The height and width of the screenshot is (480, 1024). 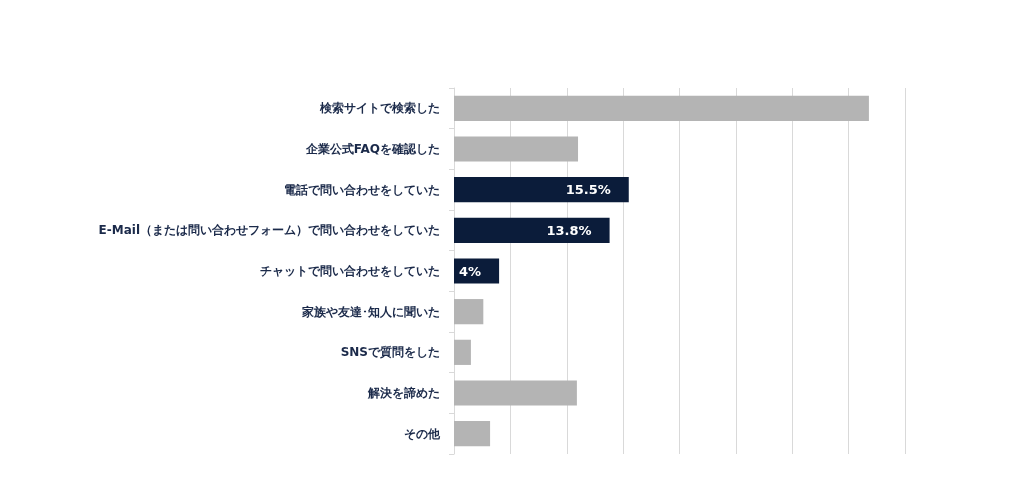 I want to click on y-tick-label: 企業公式FAQを確認した, so click(x=372, y=149).